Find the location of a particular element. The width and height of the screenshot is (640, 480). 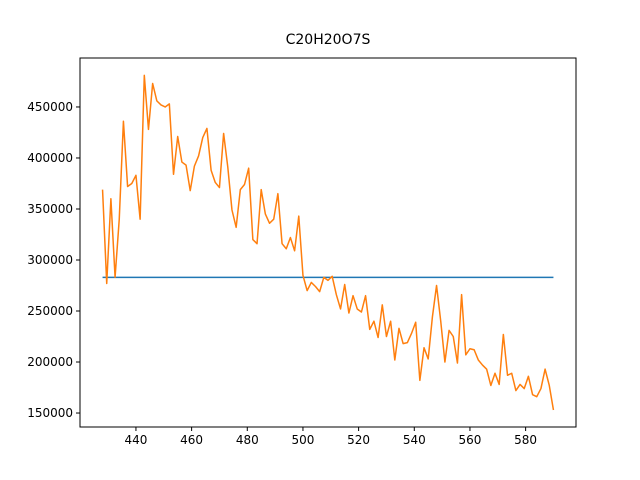

y-tick-label: 400000 is located at coordinates (50, 158).